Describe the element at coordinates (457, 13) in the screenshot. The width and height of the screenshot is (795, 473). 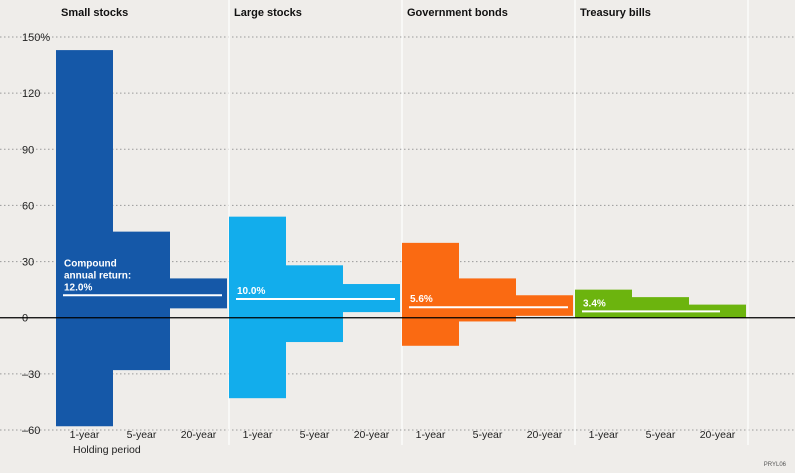
I see `group-title: Government bonds` at that location.